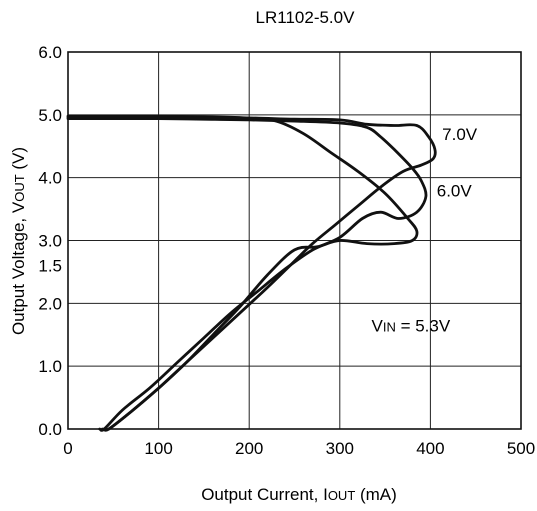 This screenshot has height=511, width=537. Describe the element at coordinates (158, 448) in the screenshot. I see `x-tick-label: 100` at that location.